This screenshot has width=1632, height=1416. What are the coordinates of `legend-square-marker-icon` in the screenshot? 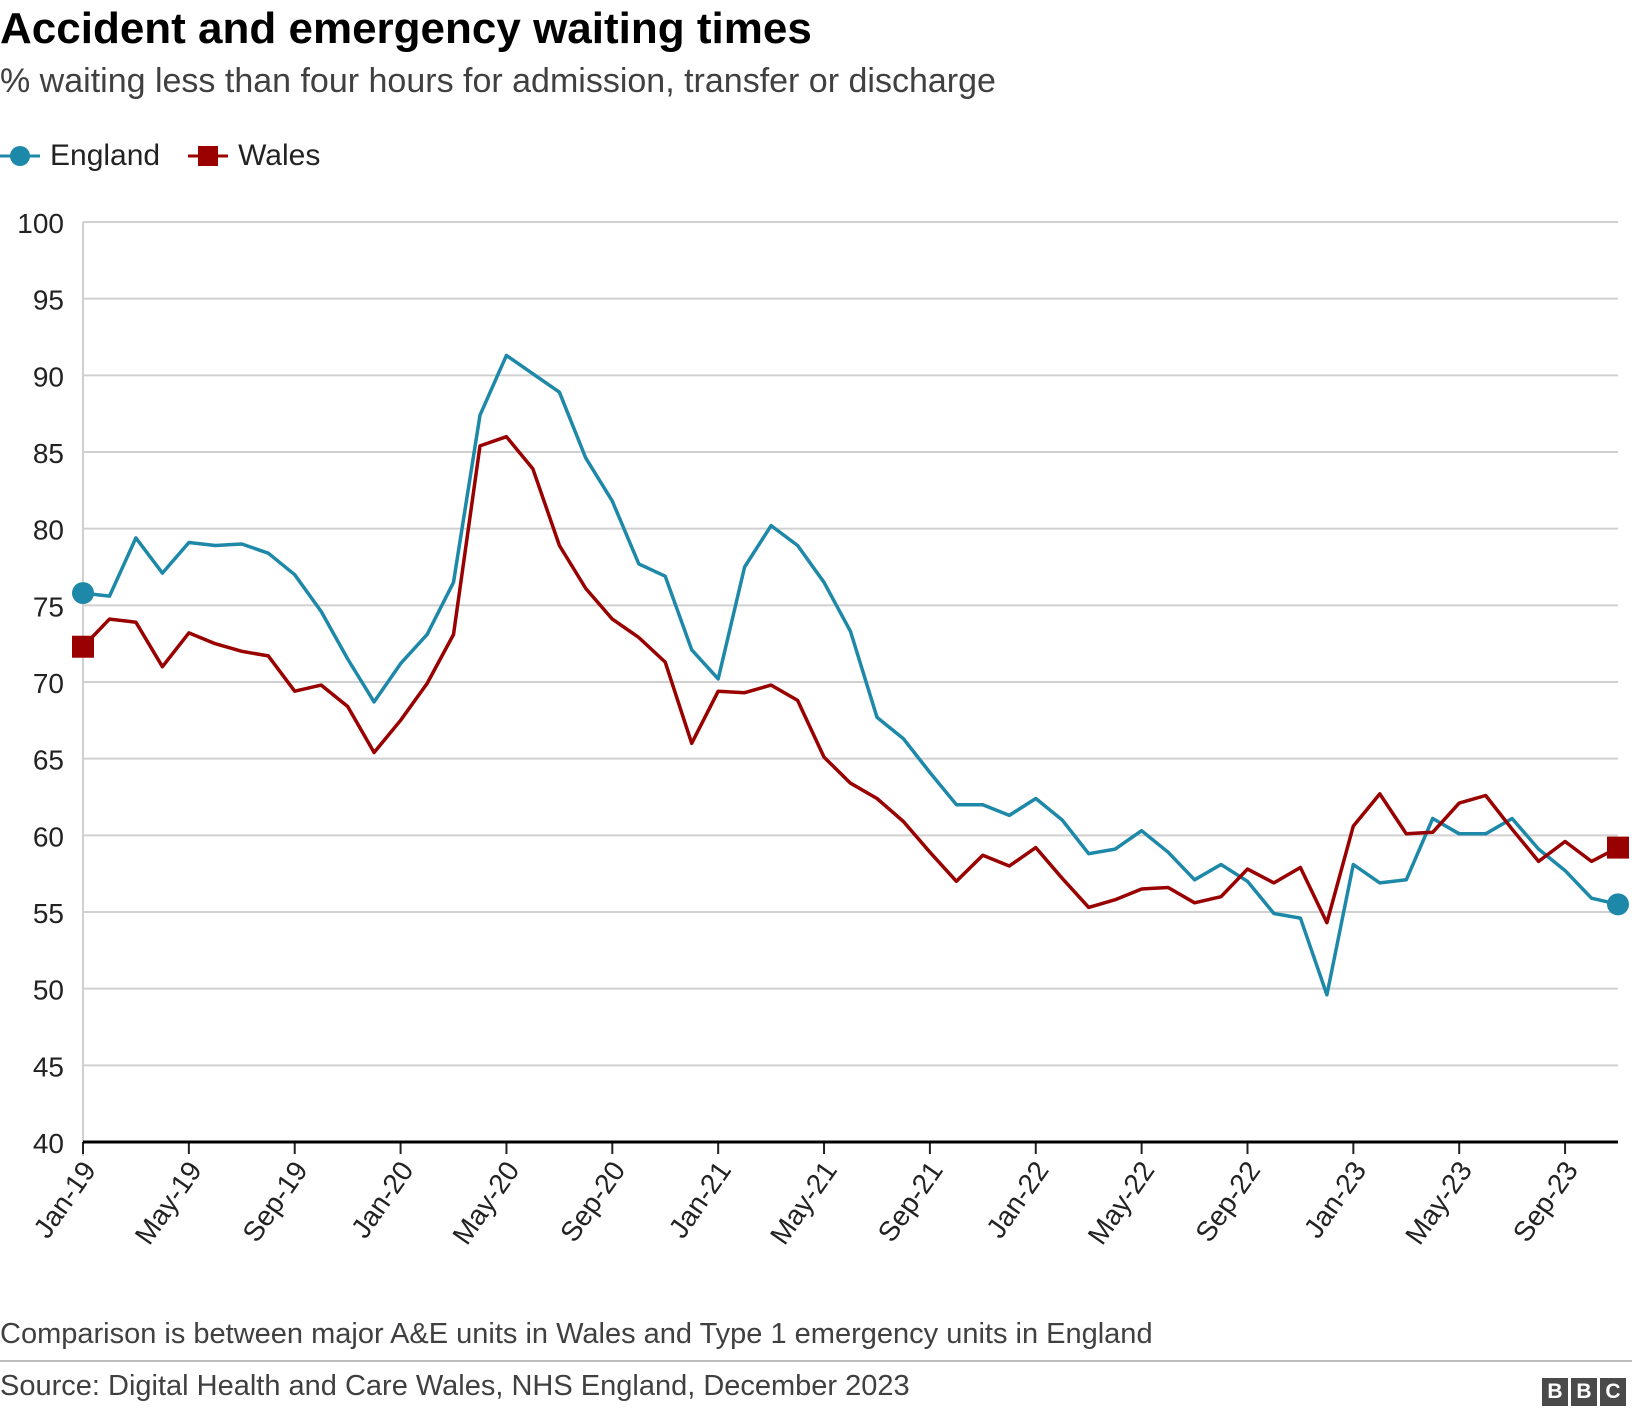 It's located at (208, 156).